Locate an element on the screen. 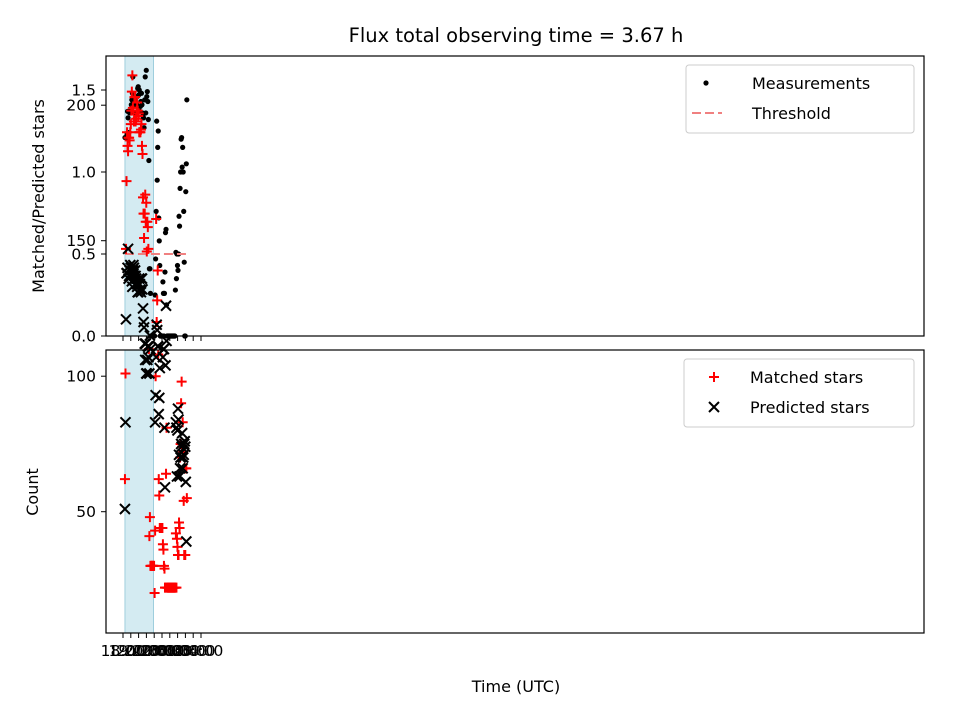 The width and height of the screenshot is (960, 720). x-axis-label: Time (UTC) is located at coordinates (515, 686).